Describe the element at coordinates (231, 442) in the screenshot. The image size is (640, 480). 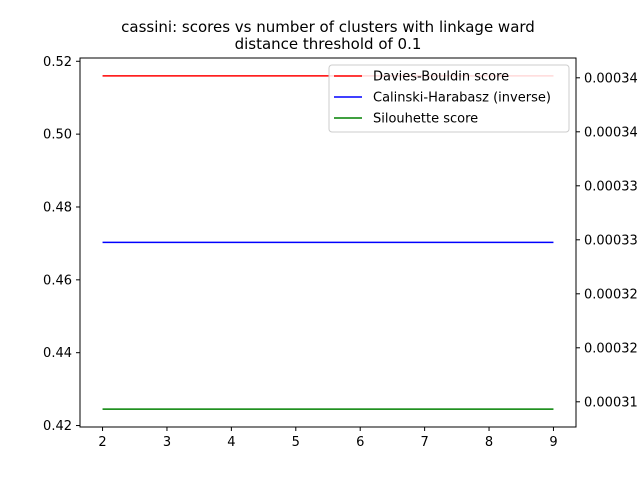
I see `x-tick-label: 4` at that location.